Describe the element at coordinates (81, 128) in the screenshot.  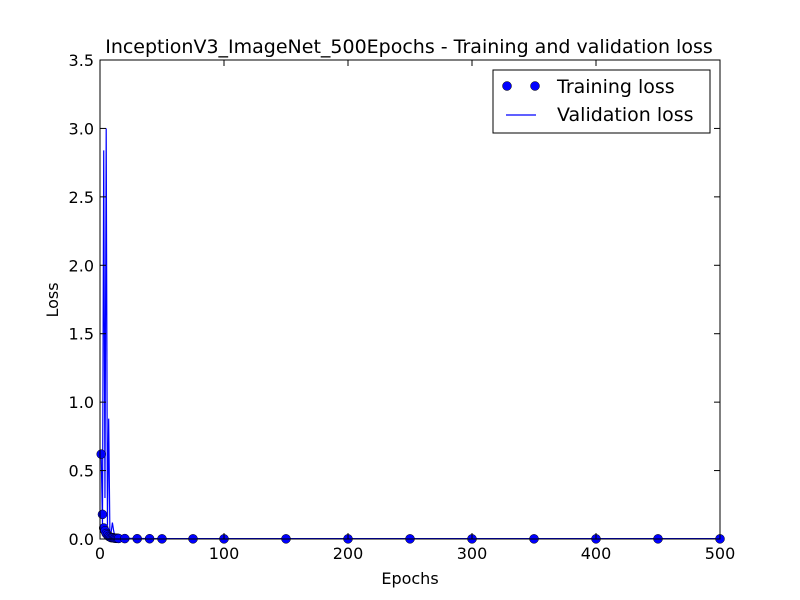
I see `y-tick-label: 3.0` at that location.